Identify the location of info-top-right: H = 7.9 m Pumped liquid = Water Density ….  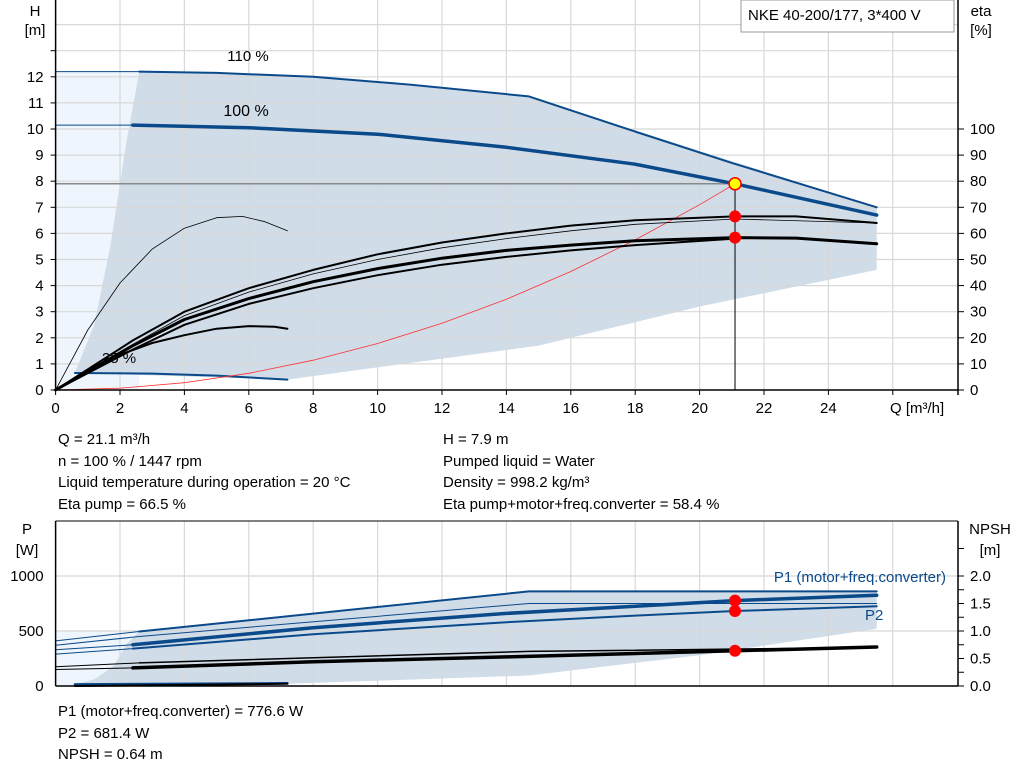
(581, 472).